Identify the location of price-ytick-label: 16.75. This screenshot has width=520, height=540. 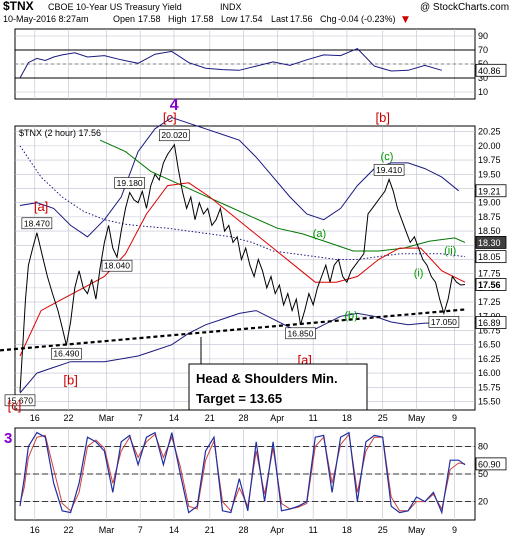
(489, 330).